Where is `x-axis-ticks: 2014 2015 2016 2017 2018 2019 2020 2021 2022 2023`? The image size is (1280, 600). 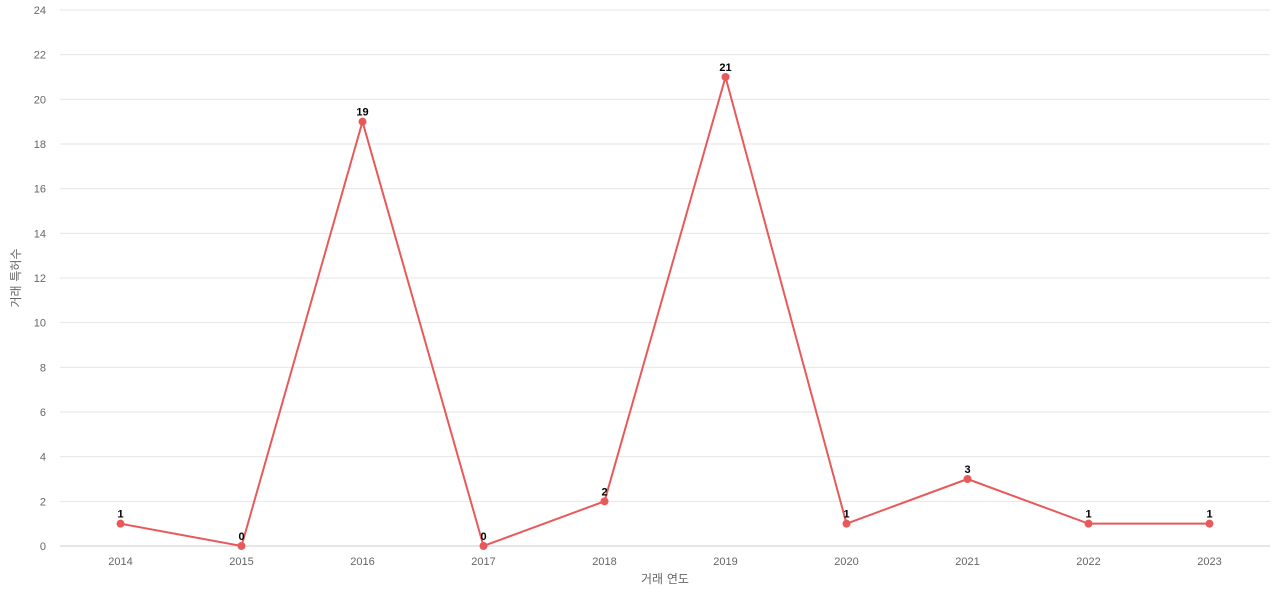 x-axis-ticks: 2014 2015 2016 2017 2018 2019 2020 2021 2022 2023 is located at coordinates (664, 562).